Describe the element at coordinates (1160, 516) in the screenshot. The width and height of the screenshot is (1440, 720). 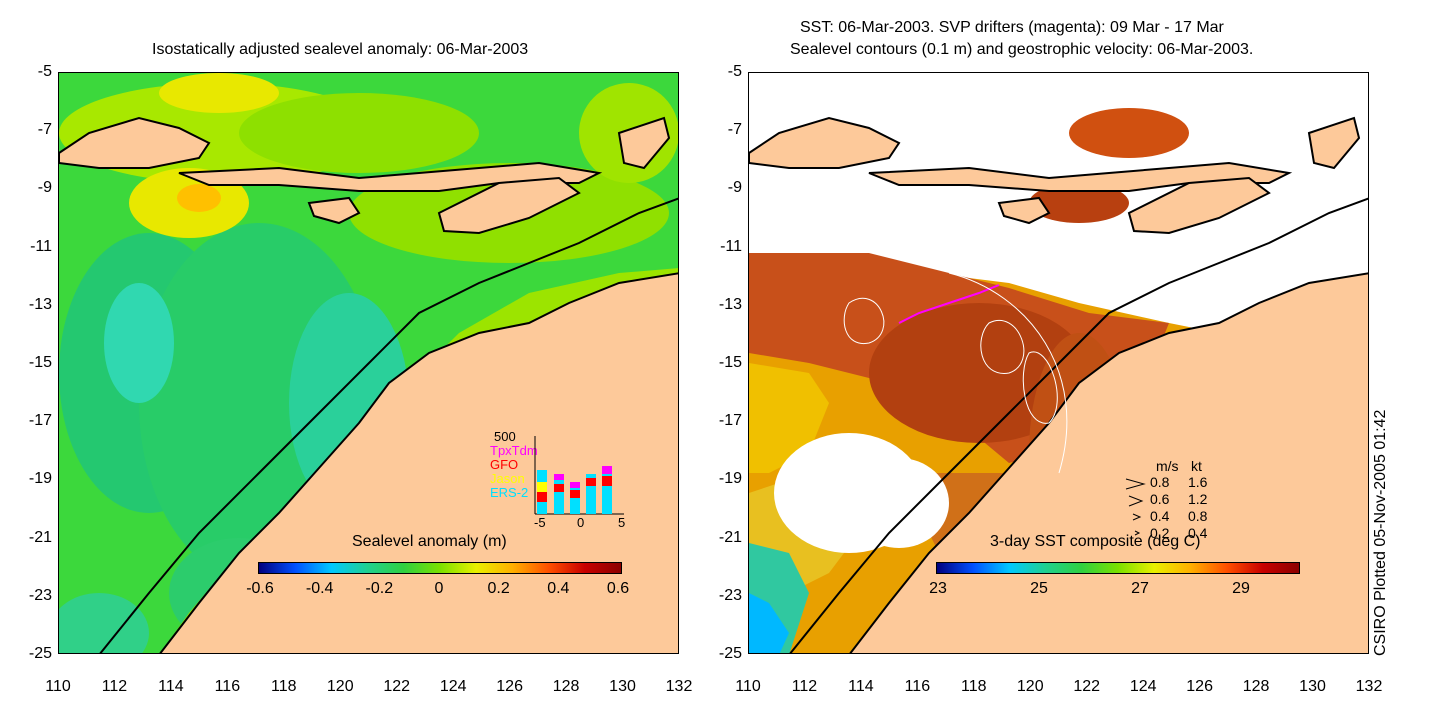
I see `speed-row-ms: 0.4` at that location.